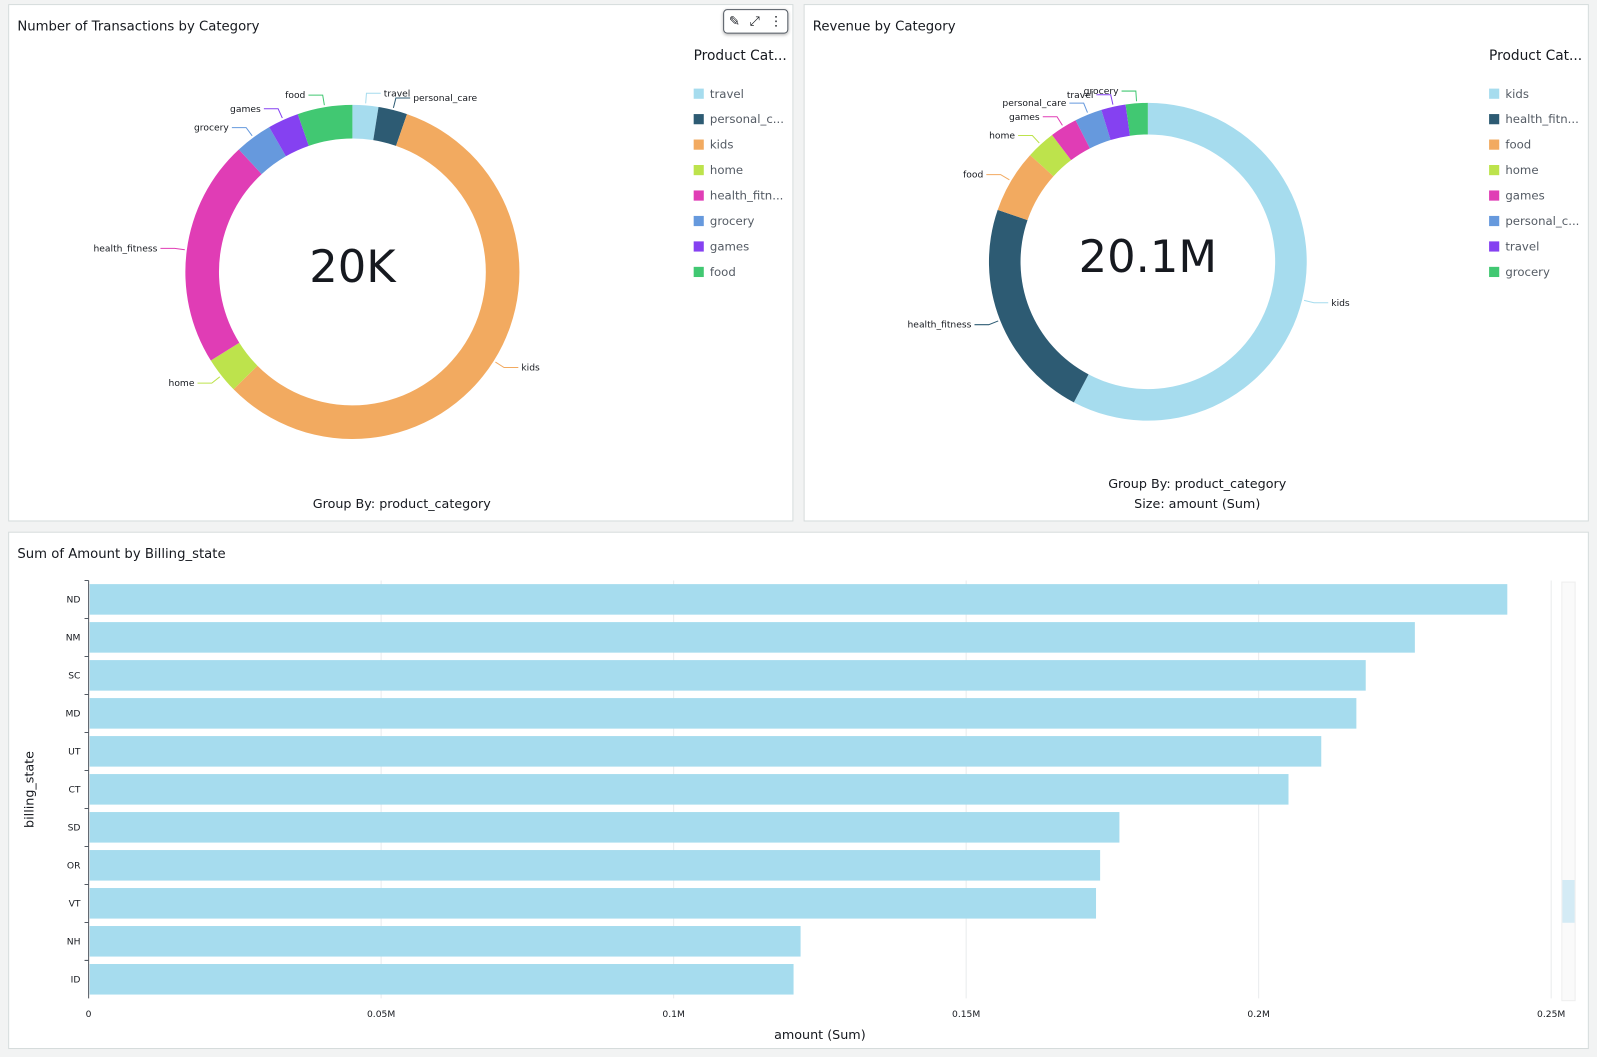 The width and height of the screenshot is (1597, 1057). Describe the element at coordinates (441, 979) in the screenshot. I see `bar-ID` at that location.